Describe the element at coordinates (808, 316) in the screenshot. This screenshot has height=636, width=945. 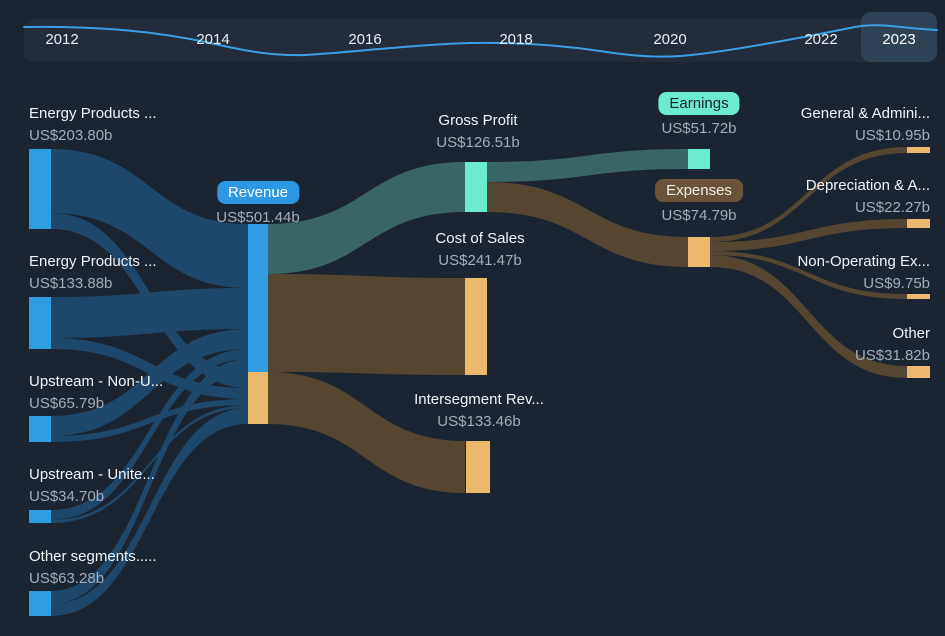
I see `flow-expenses-to-other` at that location.